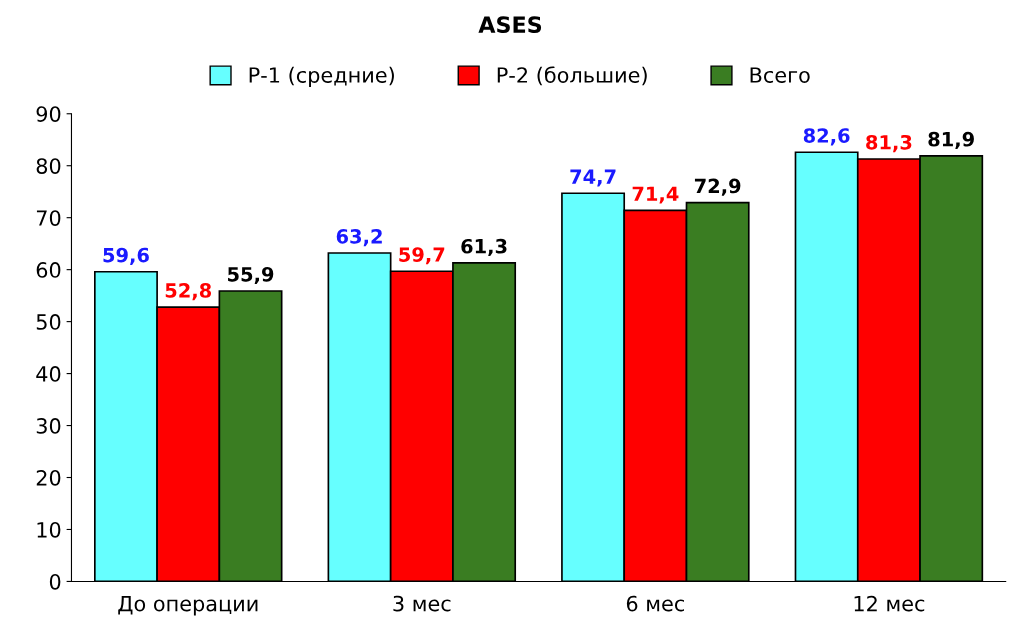 The height and width of the screenshot is (632, 1021). I want to click on data-label: 72,9, so click(717, 187).